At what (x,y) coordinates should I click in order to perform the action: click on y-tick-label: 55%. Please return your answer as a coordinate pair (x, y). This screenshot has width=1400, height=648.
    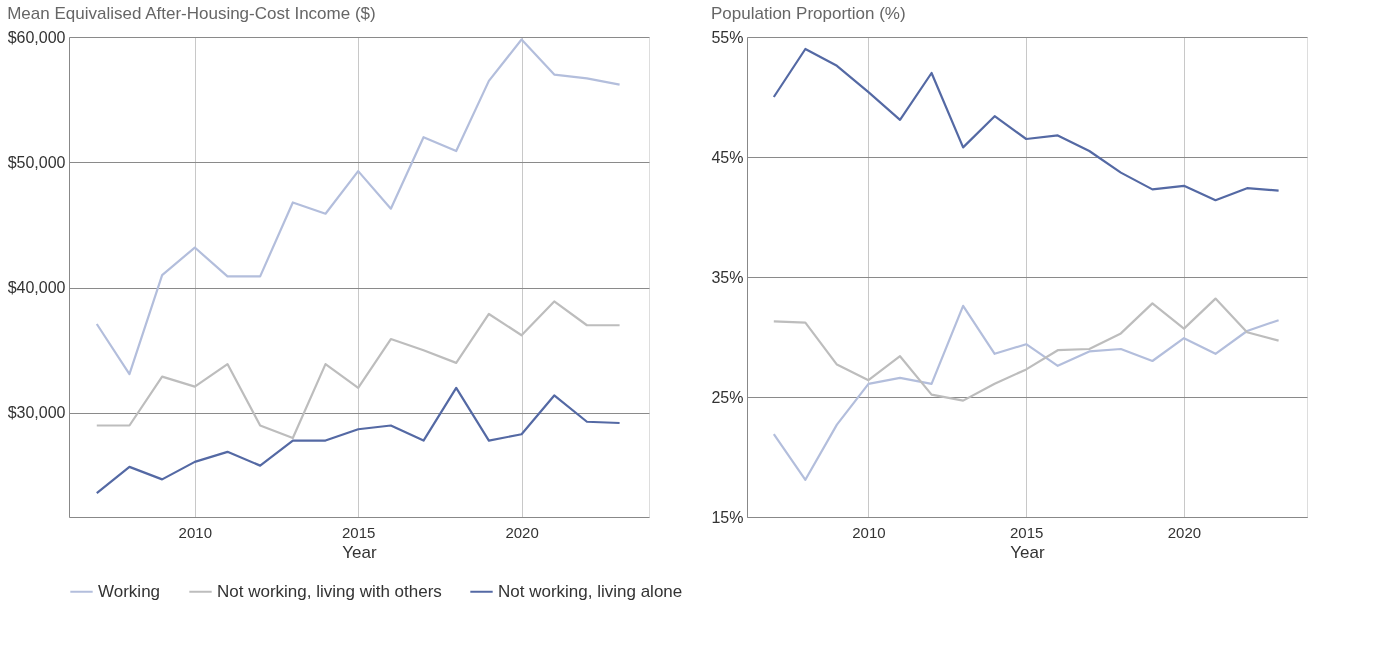
    Looking at the image, I should click on (727, 37).